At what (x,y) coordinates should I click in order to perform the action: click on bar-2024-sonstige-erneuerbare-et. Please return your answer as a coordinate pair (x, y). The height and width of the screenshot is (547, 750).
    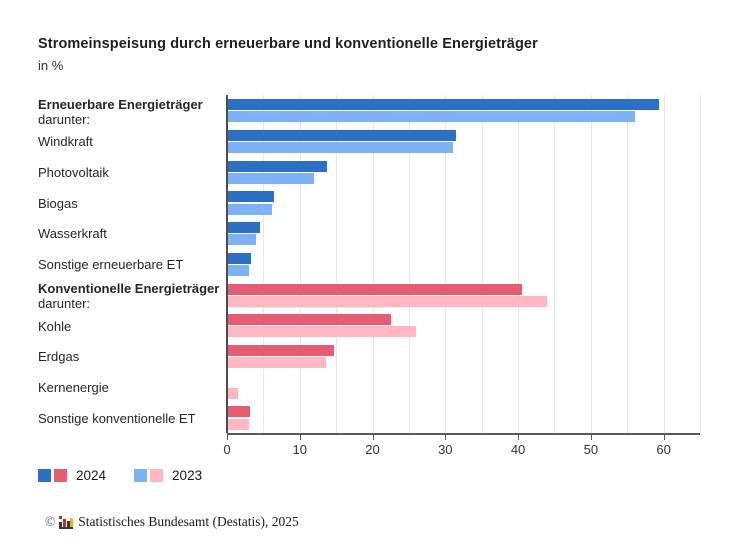
    Looking at the image, I should click on (239, 258).